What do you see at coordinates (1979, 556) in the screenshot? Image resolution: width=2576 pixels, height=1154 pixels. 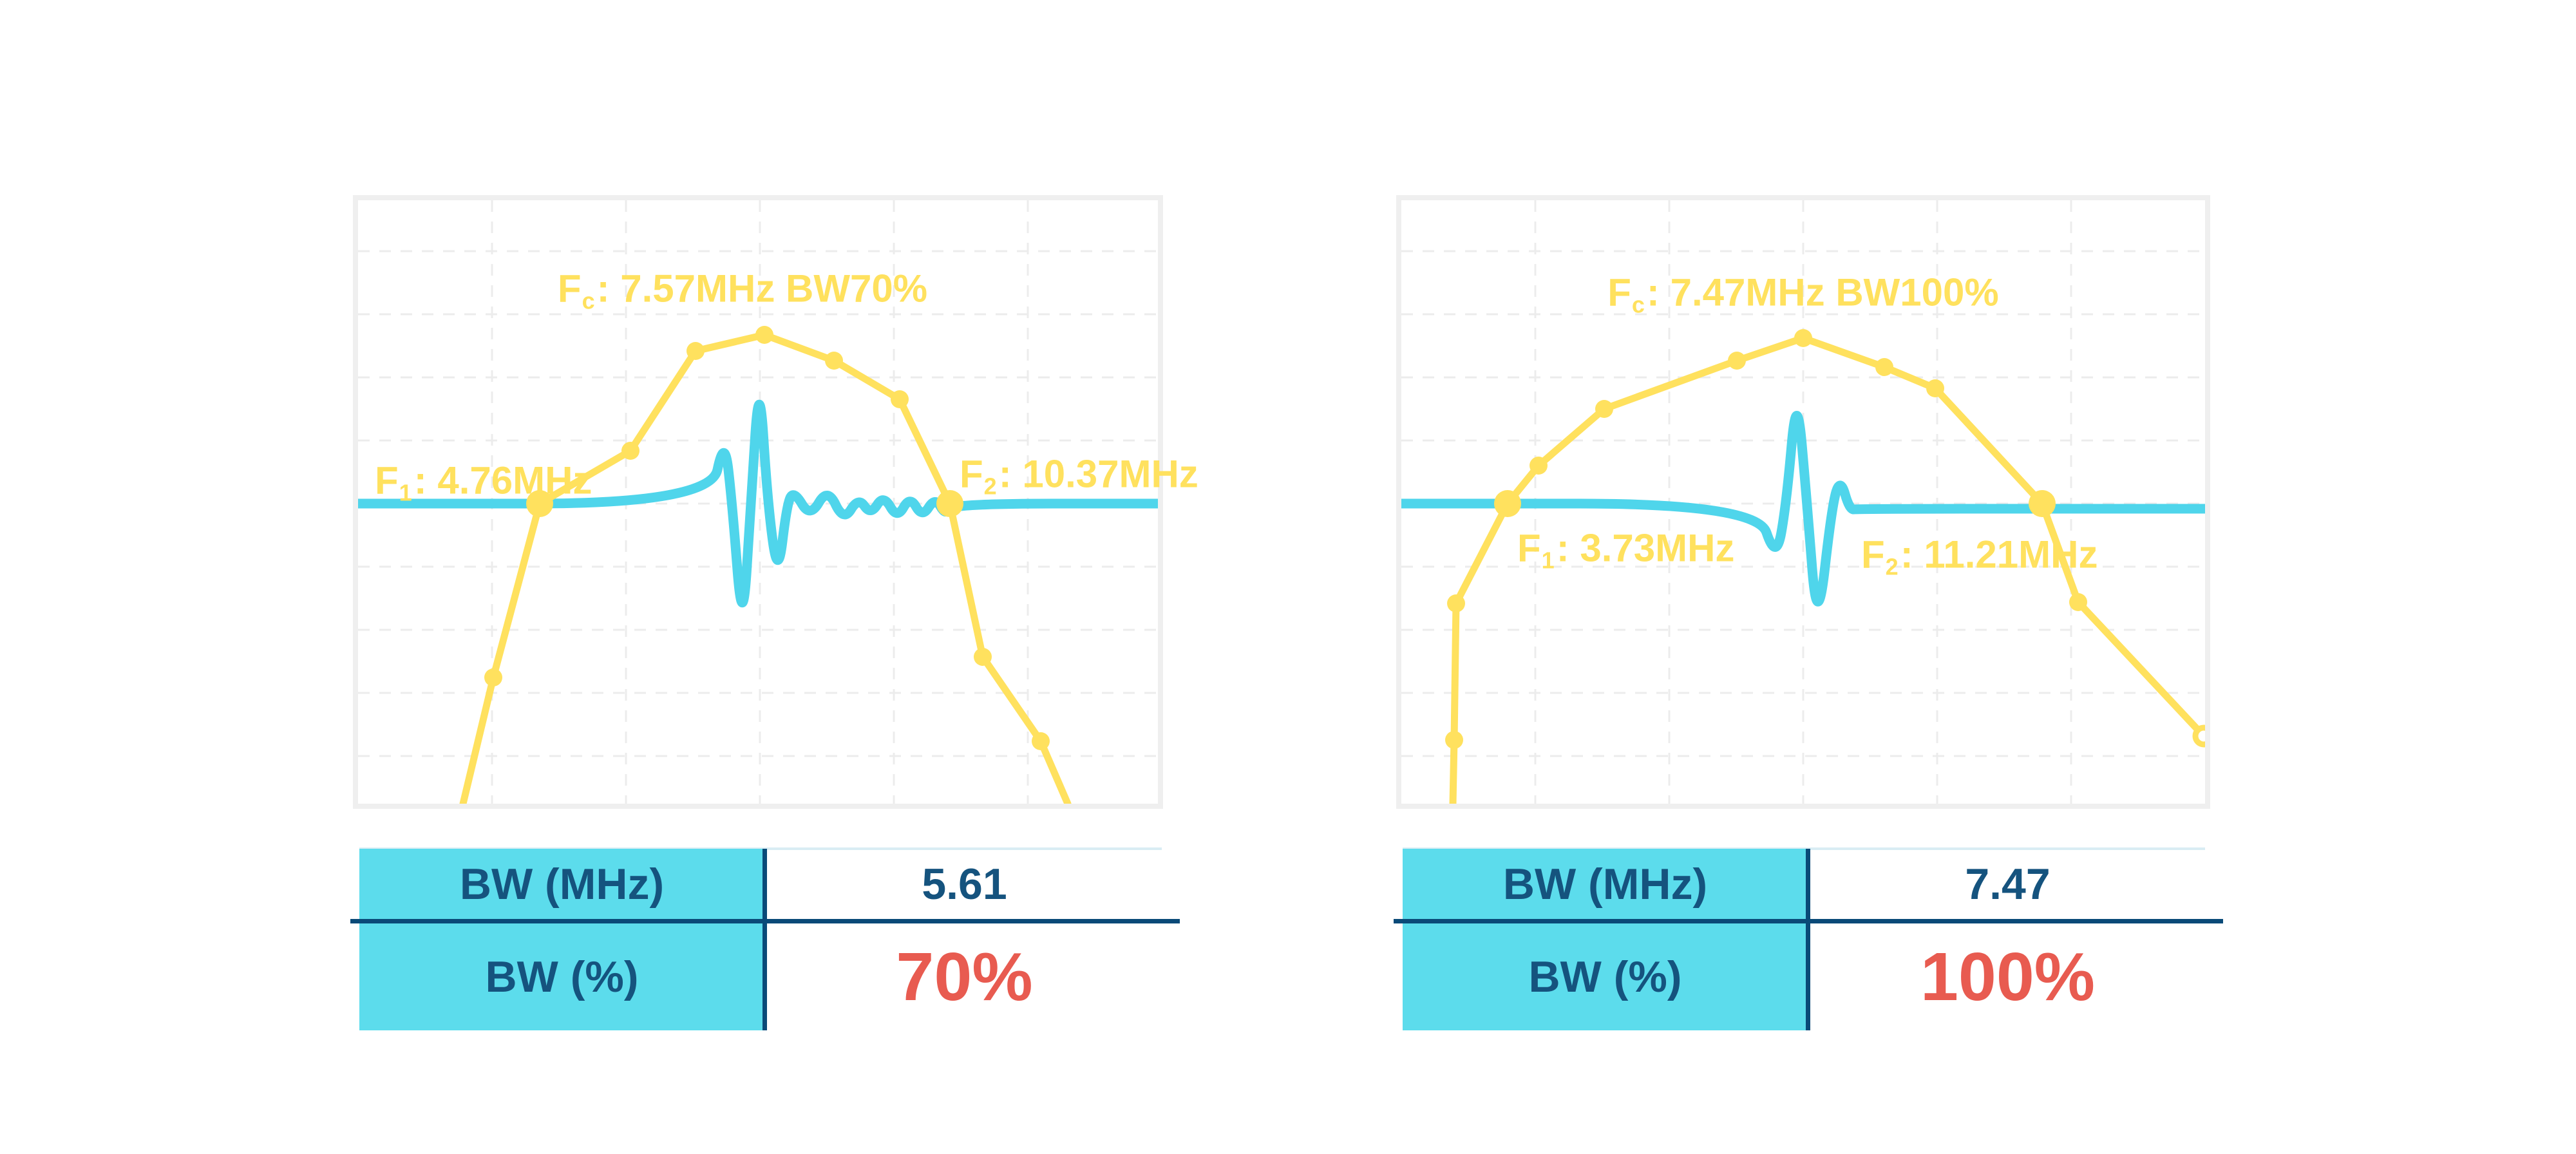 I see `f2-annotation: F2: 11.21MHz` at bounding box center [1979, 556].